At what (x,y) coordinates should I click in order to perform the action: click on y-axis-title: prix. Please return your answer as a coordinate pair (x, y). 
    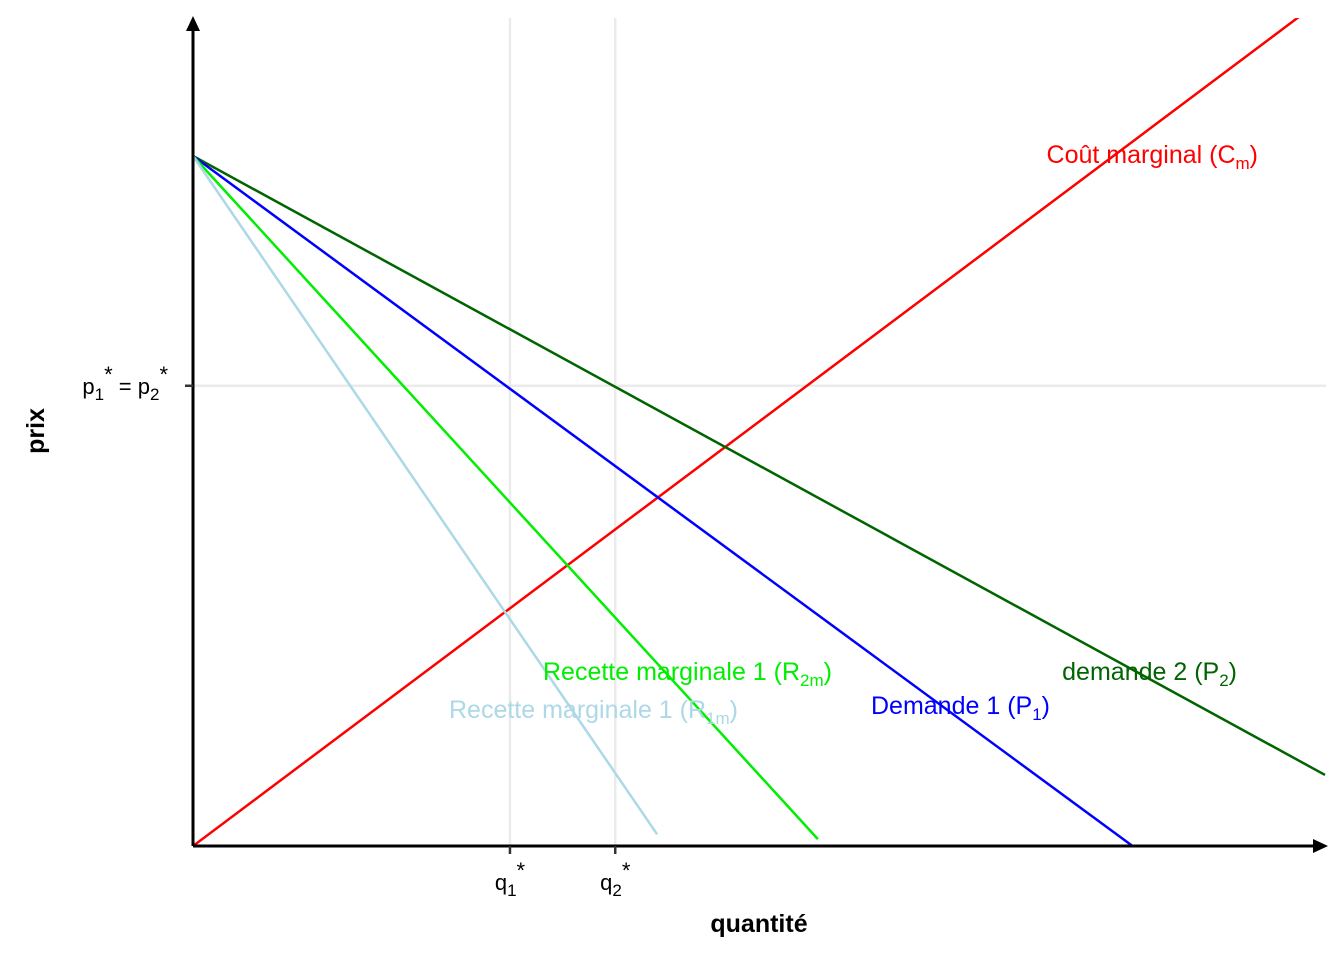
    Looking at the image, I should click on (36, 431).